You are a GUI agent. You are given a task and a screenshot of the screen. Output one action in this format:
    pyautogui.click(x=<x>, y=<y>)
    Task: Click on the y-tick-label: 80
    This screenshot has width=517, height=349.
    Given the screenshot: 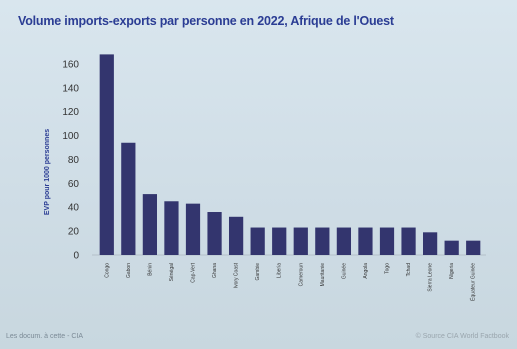 What is the action you would take?
    pyautogui.click(x=74, y=160)
    